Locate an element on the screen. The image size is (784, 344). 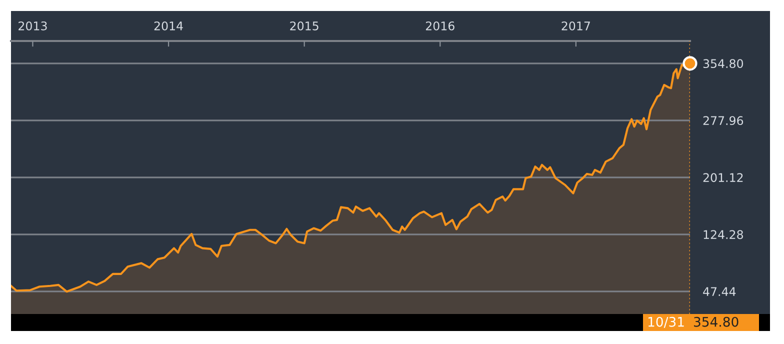
y-tick-label: 124.28 is located at coordinates (723, 235).